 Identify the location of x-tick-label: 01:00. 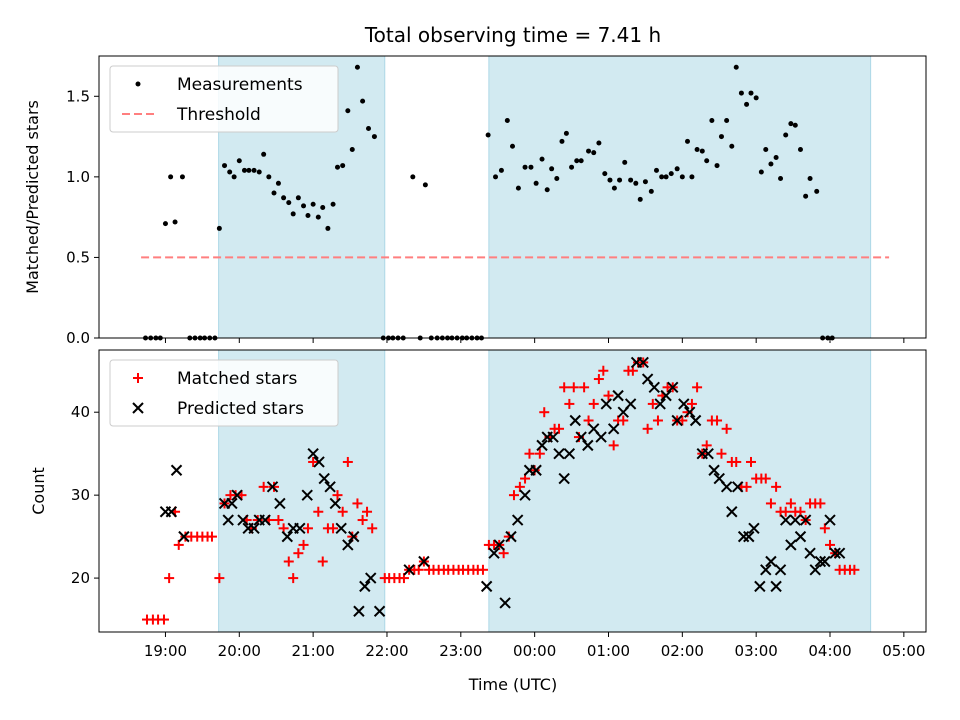
(608, 651).